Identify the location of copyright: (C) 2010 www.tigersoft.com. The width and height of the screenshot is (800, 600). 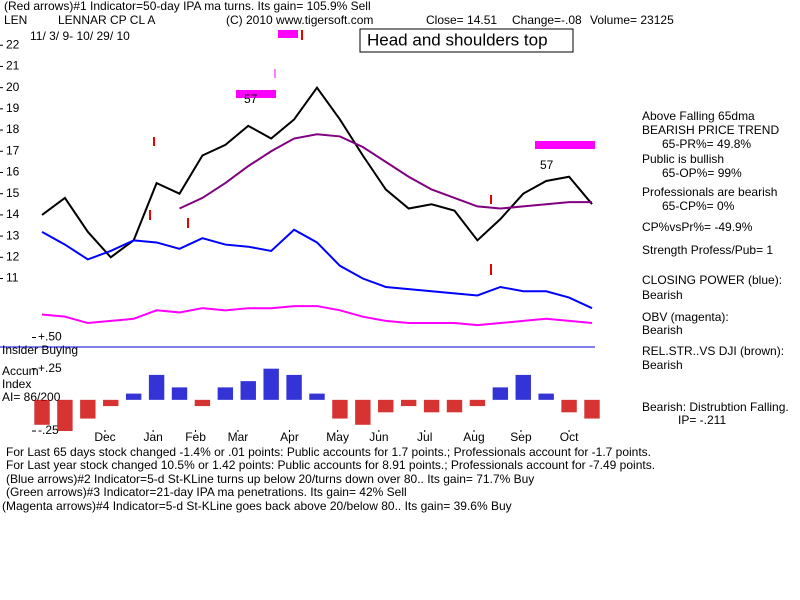
(299, 20).